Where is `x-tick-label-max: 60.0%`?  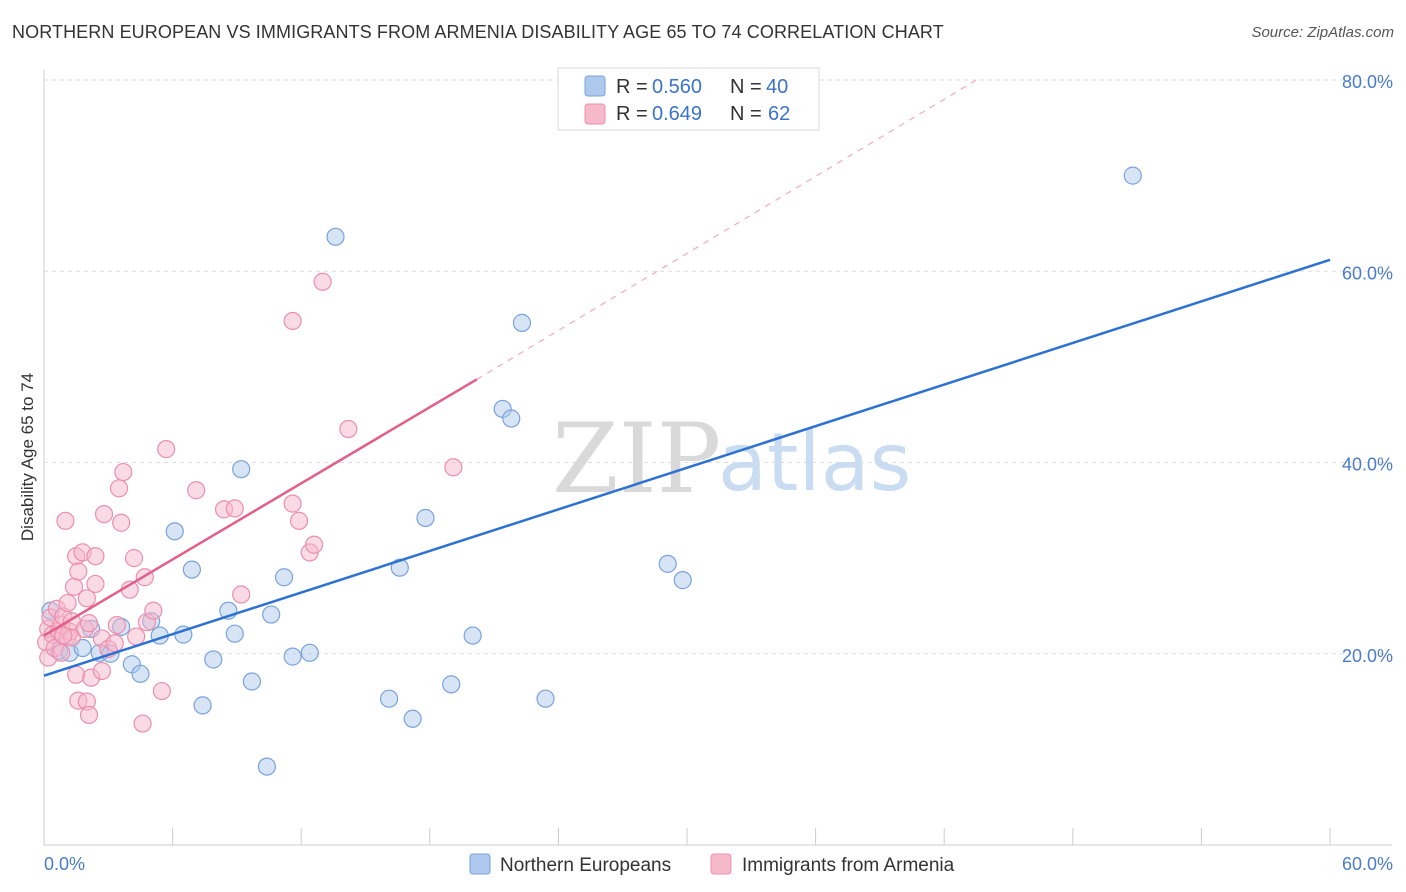 x-tick-label-max: 60.0% is located at coordinates (1367, 864).